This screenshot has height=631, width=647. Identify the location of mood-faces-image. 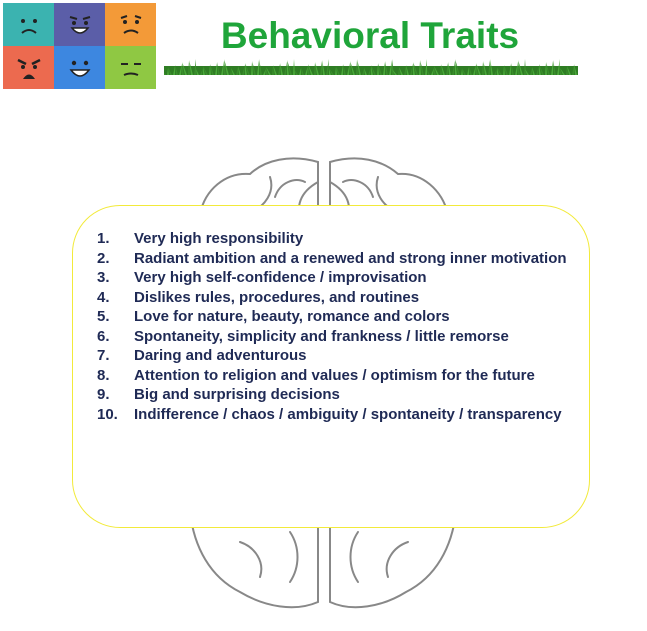
(79, 46).